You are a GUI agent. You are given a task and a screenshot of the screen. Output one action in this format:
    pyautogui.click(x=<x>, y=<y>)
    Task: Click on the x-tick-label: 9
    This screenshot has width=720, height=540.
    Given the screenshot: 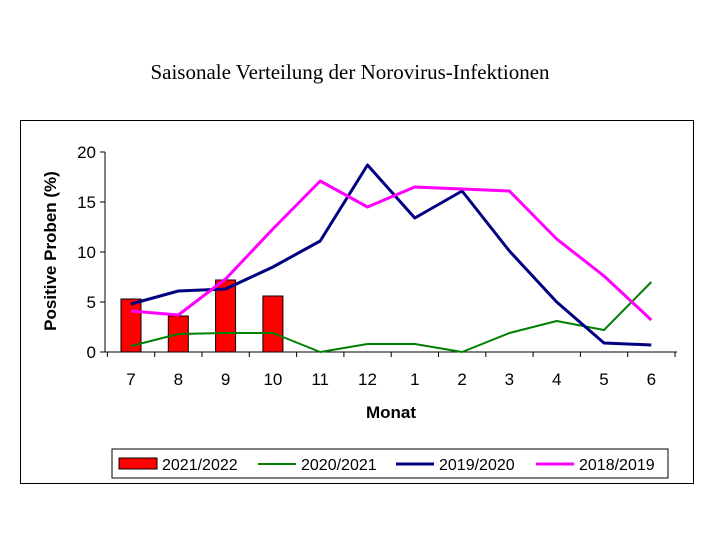 What is the action you would take?
    pyautogui.click(x=225, y=379)
    